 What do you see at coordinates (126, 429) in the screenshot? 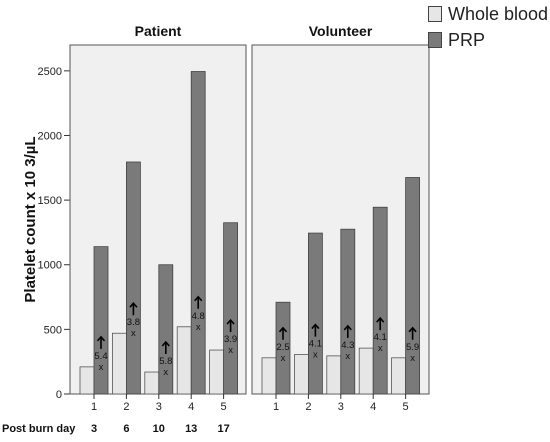
I see `post-burn-day-value: 6` at bounding box center [126, 429].